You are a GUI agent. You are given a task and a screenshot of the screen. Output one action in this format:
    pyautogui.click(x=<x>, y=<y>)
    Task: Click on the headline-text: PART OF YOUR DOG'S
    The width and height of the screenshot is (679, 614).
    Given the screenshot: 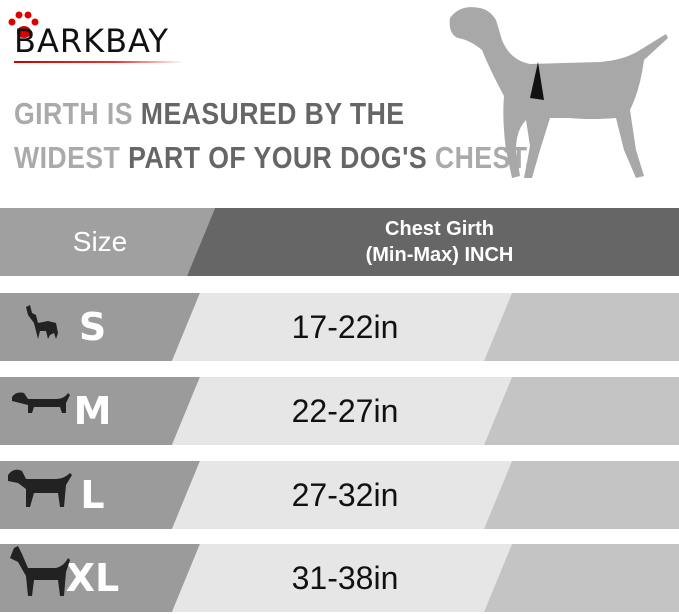 What is the action you would take?
    pyautogui.click(x=281, y=157)
    